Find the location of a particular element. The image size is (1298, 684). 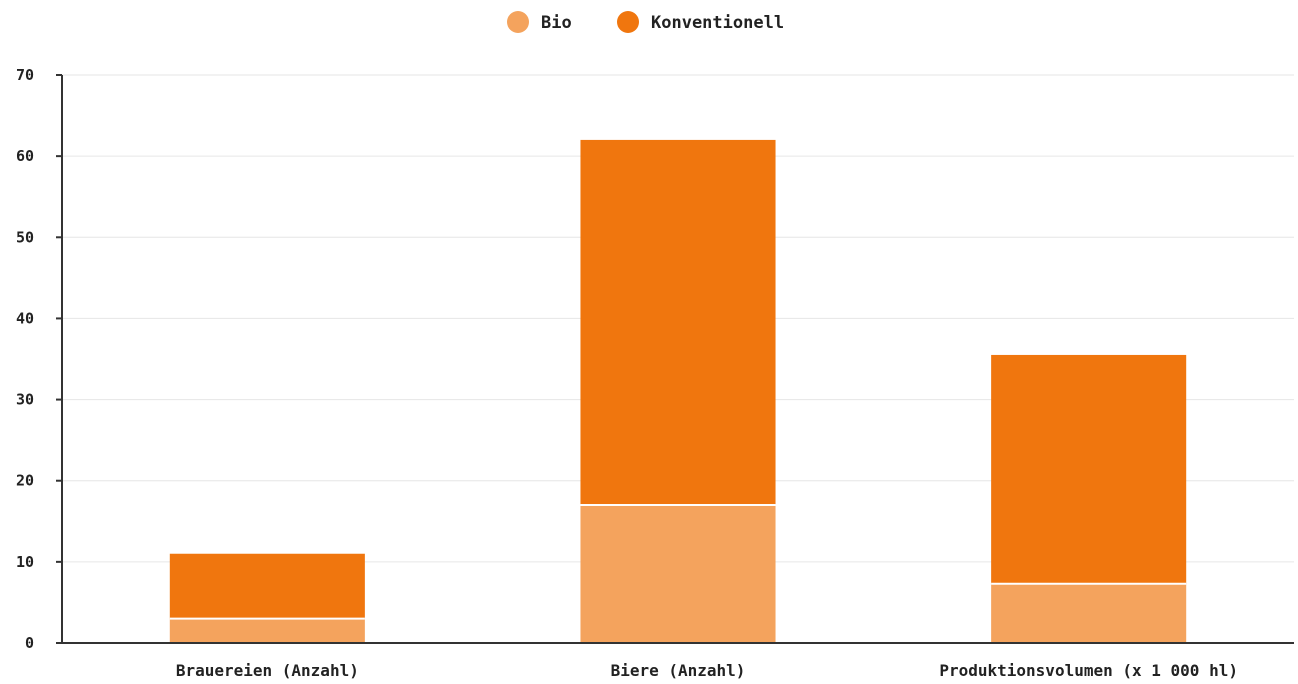

y-axis-ticks: 0 10 20 30 40 50 60 70 is located at coordinates (39, 359).